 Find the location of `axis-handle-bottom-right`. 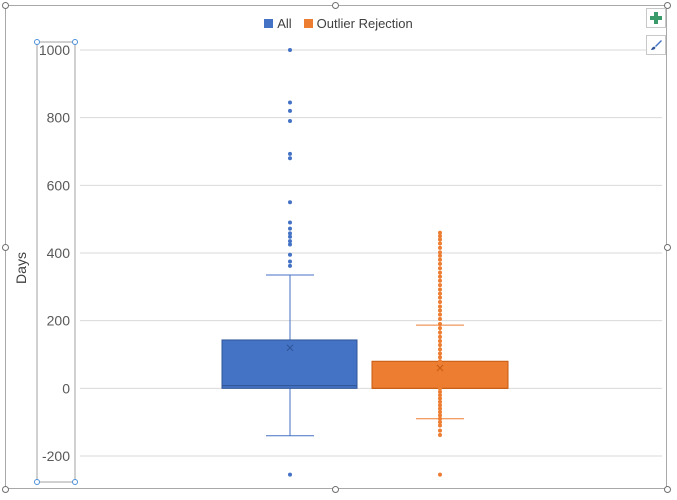

axis-handle-bottom-right is located at coordinates (75, 482).